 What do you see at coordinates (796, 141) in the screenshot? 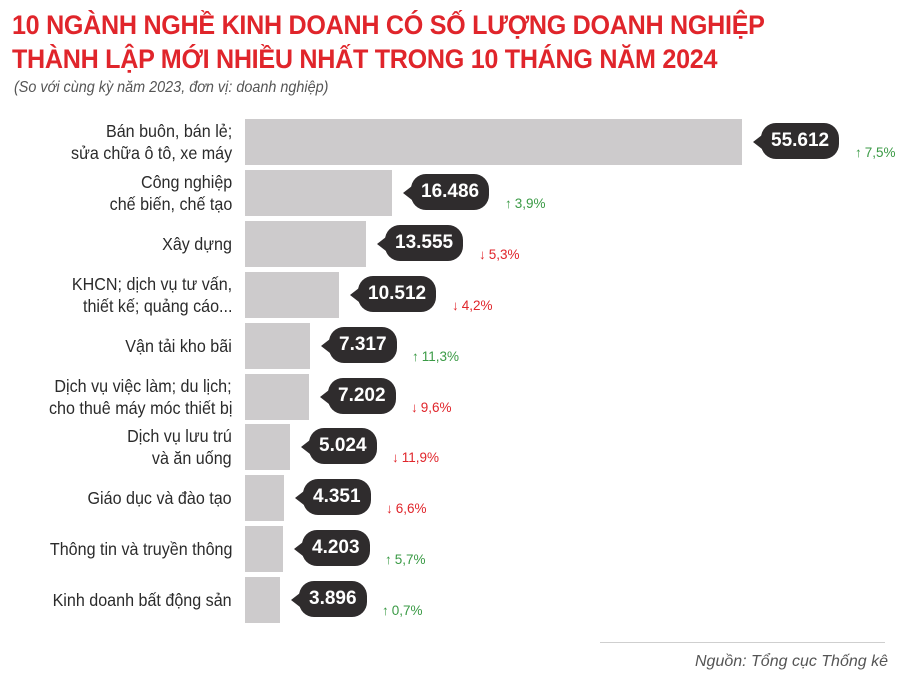
I see `value-bubble: 55.612` at bounding box center [796, 141].